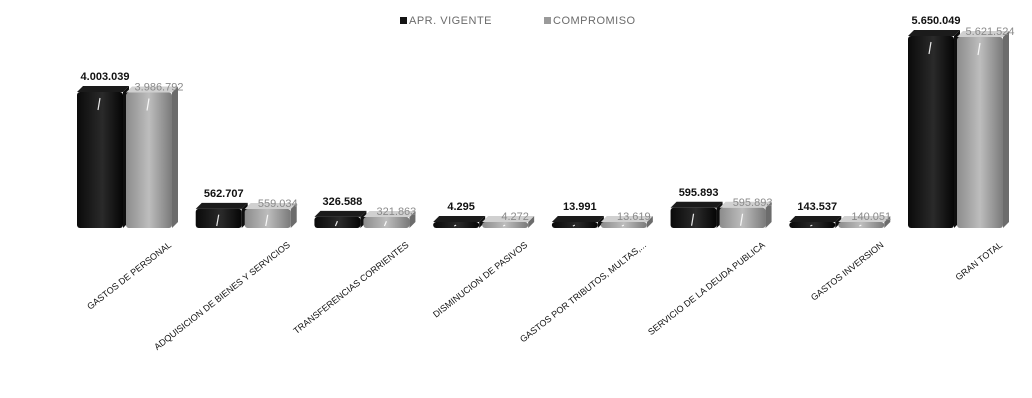  I want to click on value-label-apr-vigente-3: 4.295, so click(461, 207).